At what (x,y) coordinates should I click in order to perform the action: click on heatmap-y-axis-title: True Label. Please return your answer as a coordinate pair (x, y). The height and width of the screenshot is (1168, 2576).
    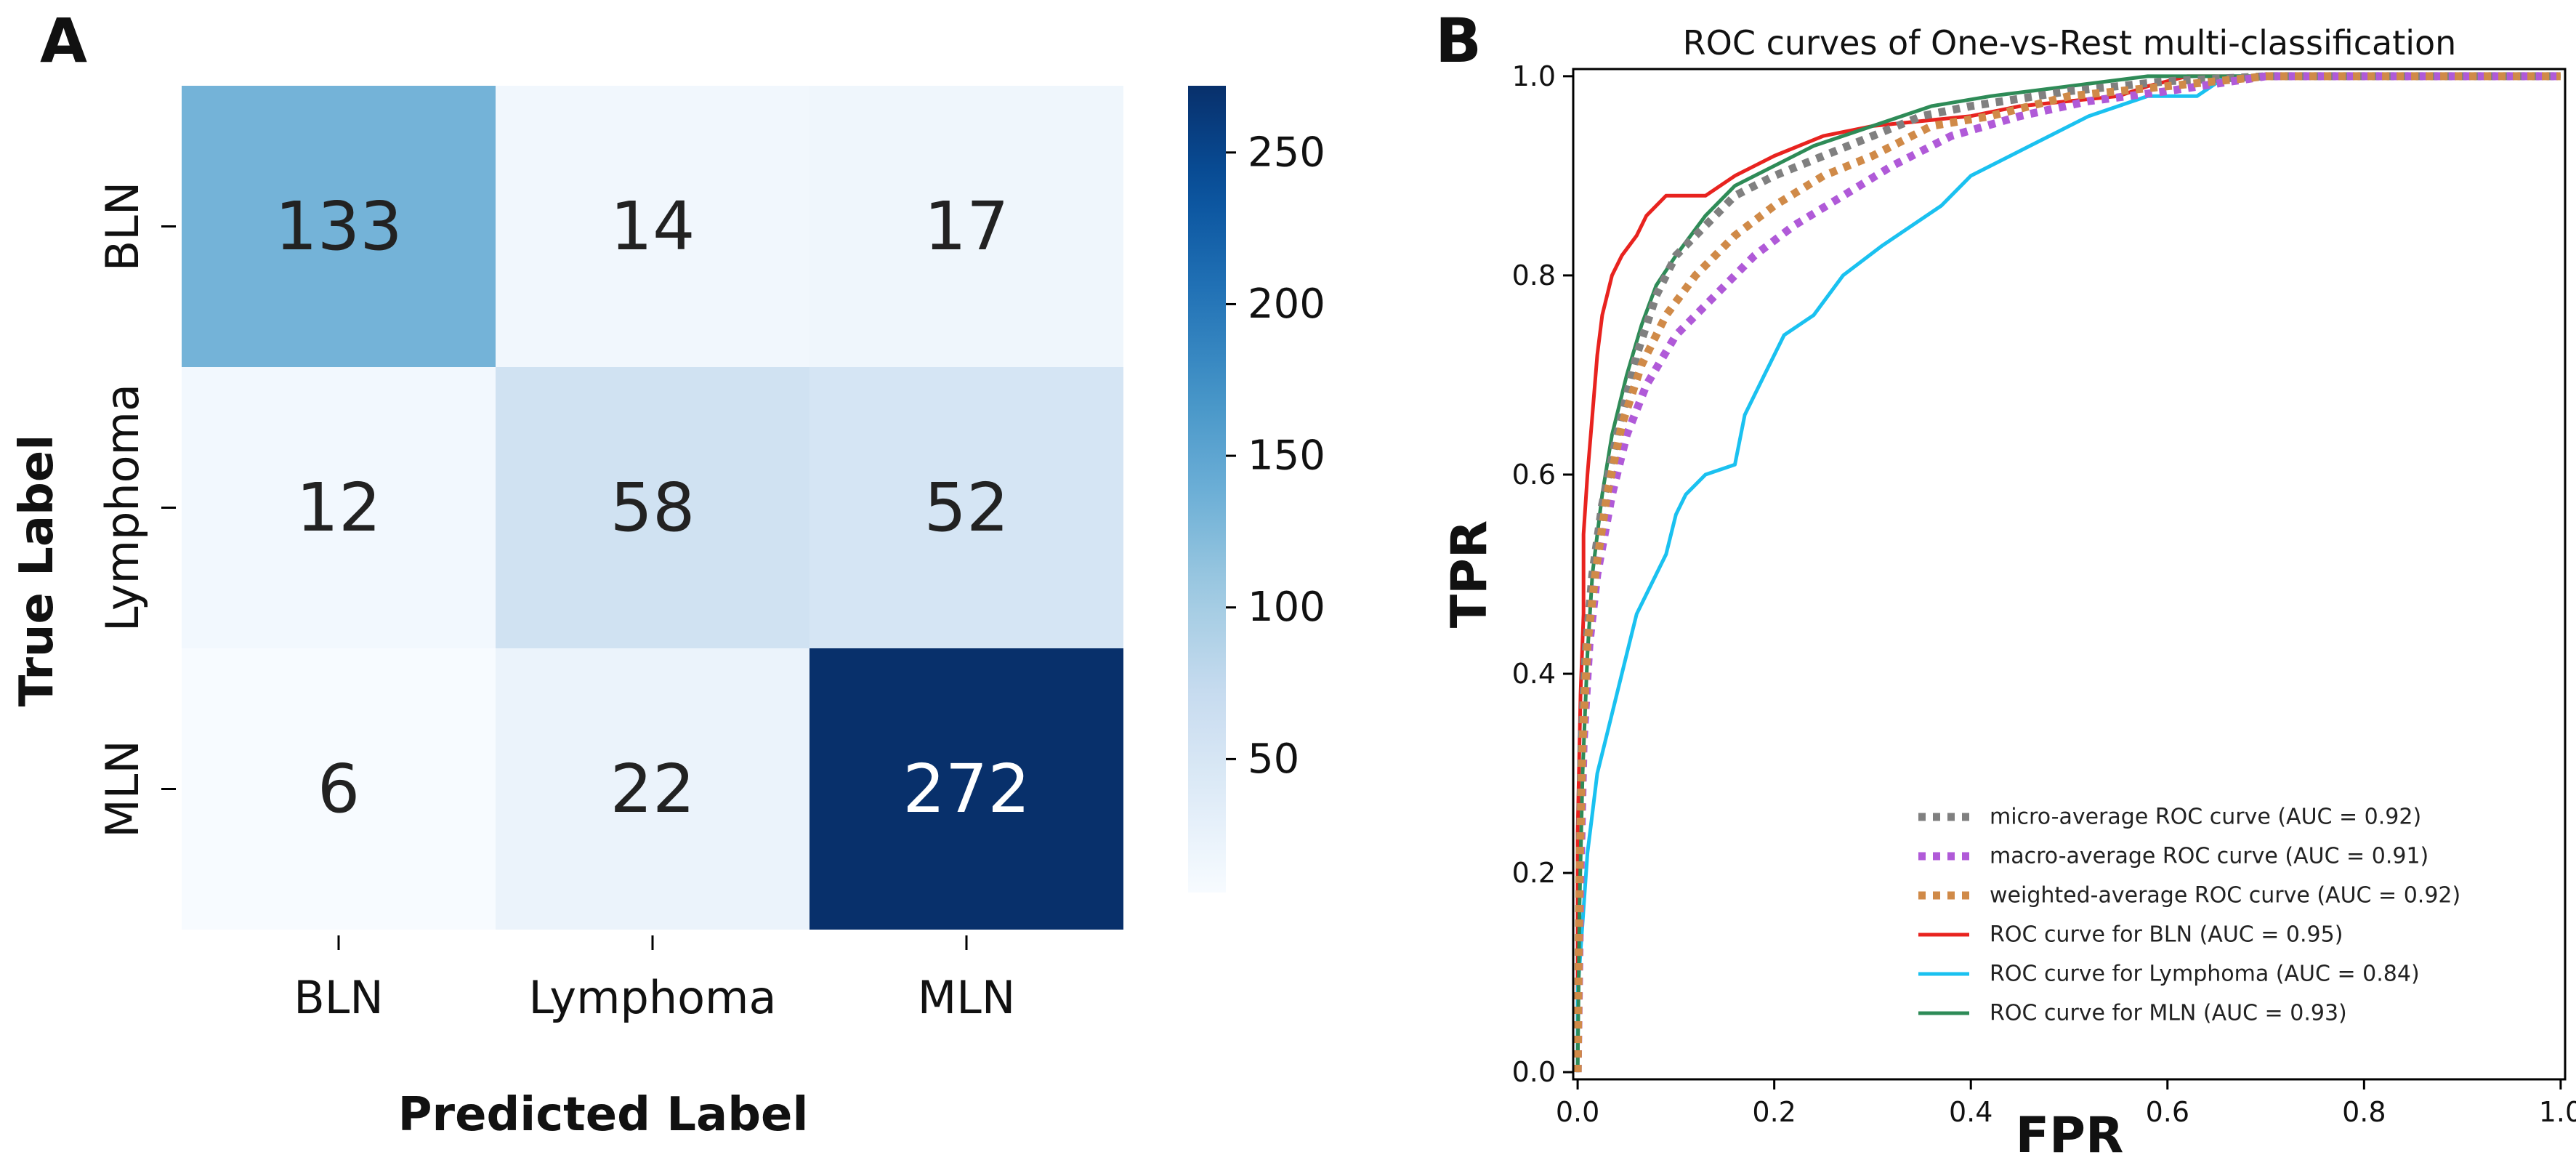
    Looking at the image, I should click on (37, 571).